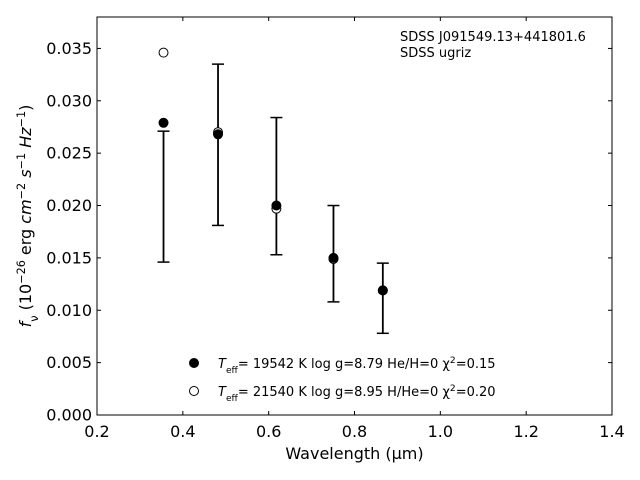  Describe the element at coordinates (25, 242) in the screenshot. I see `ylabel-text: erg` at that location.